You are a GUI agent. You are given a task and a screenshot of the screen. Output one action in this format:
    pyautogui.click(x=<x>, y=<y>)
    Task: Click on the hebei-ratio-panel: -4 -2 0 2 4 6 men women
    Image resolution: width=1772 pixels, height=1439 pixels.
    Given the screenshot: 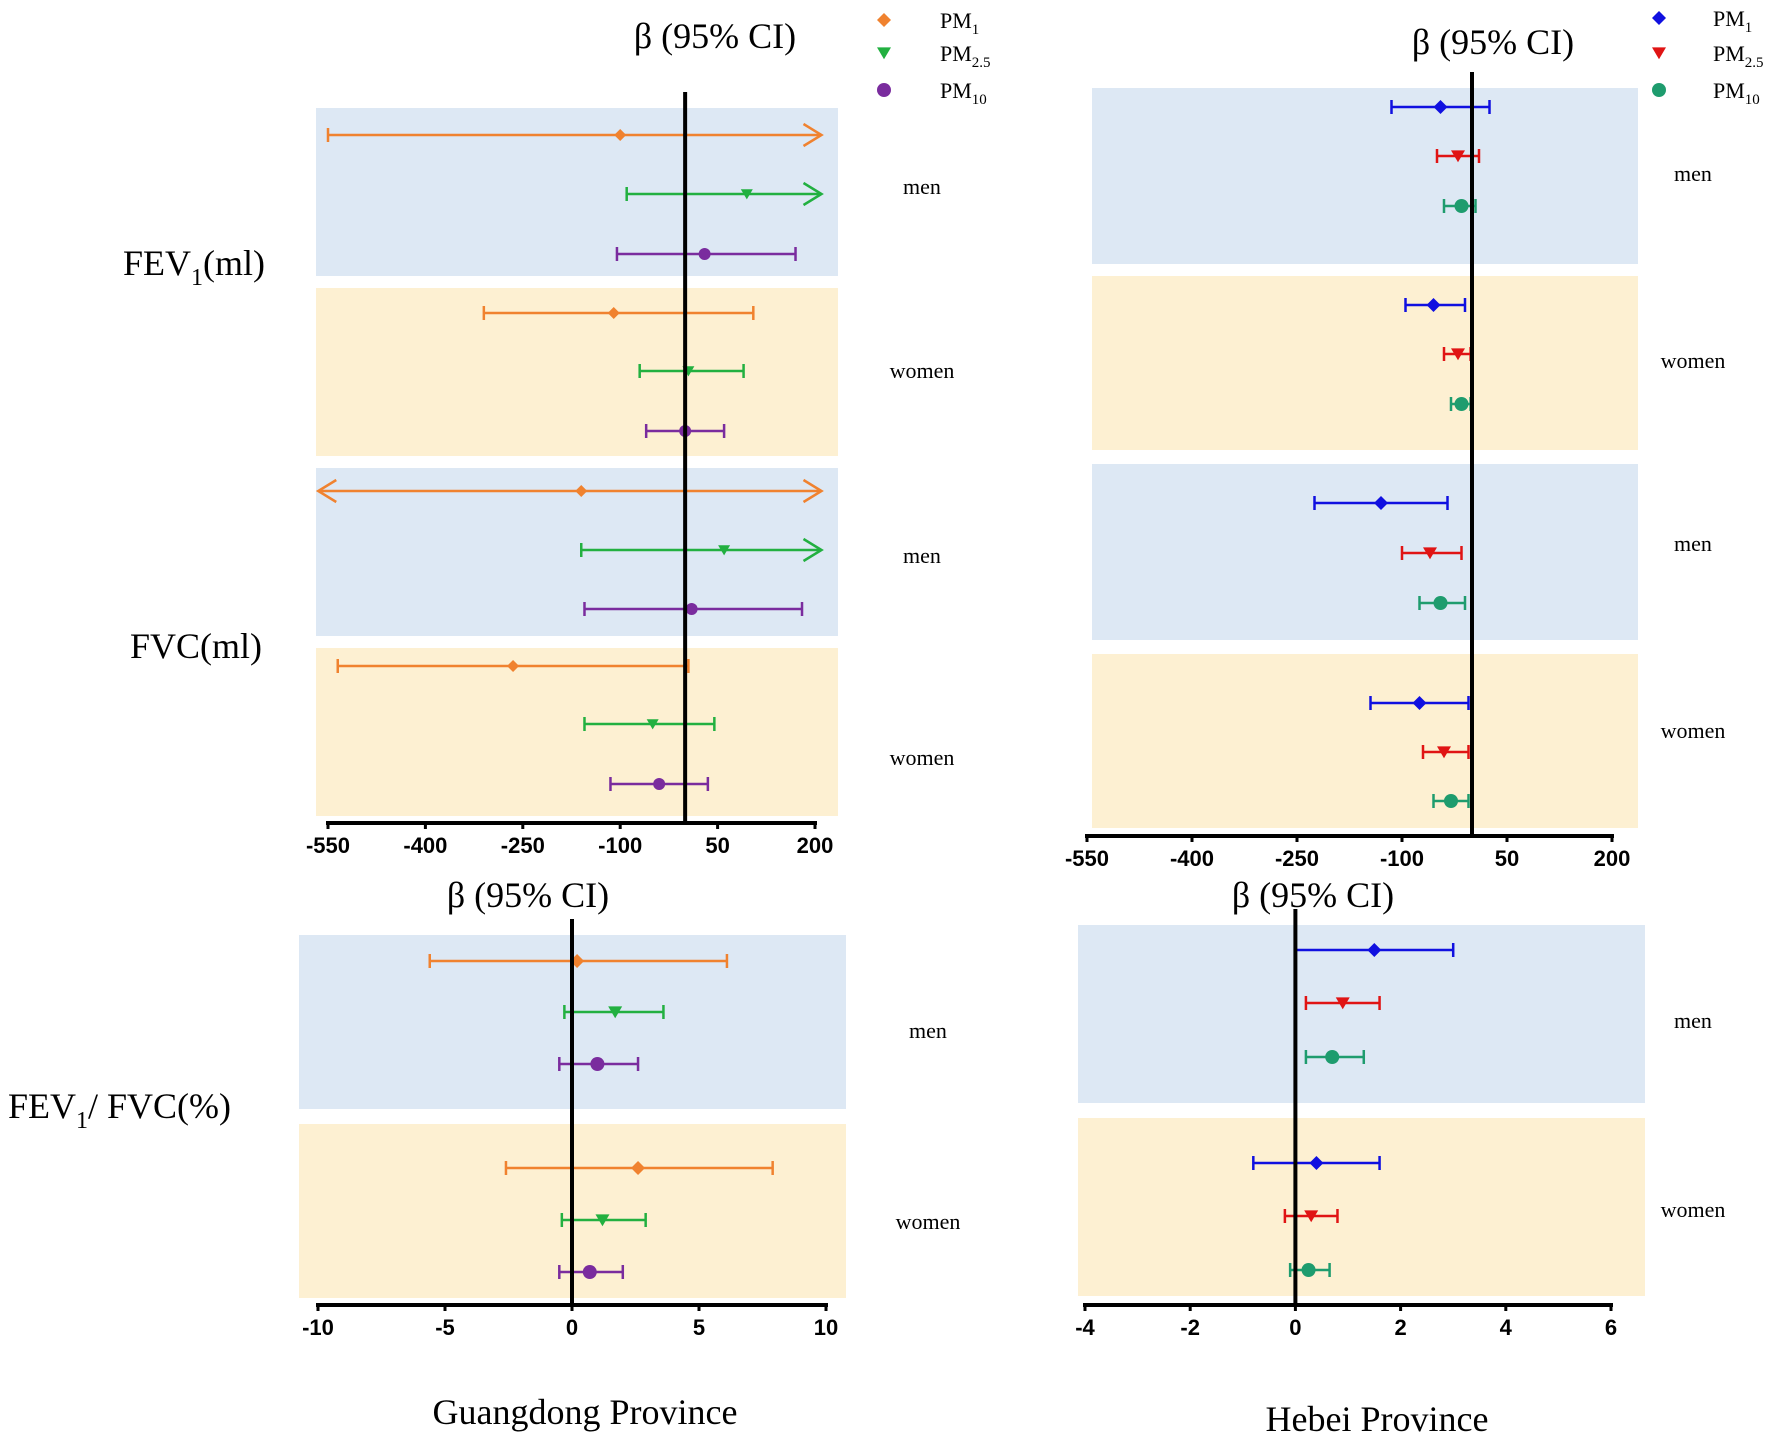 What is the action you would take?
    pyautogui.click(x=1400, y=1124)
    